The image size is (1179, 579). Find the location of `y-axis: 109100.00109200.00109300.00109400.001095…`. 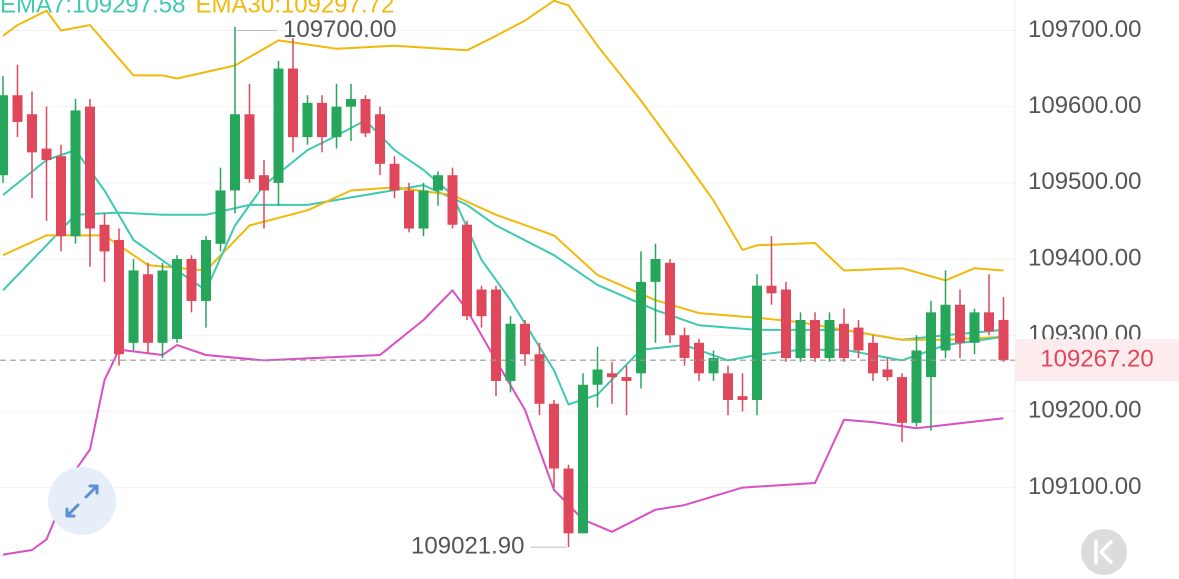

y-axis: 109100.00109200.00109300.00109400.001095… is located at coordinates (1084, 258).